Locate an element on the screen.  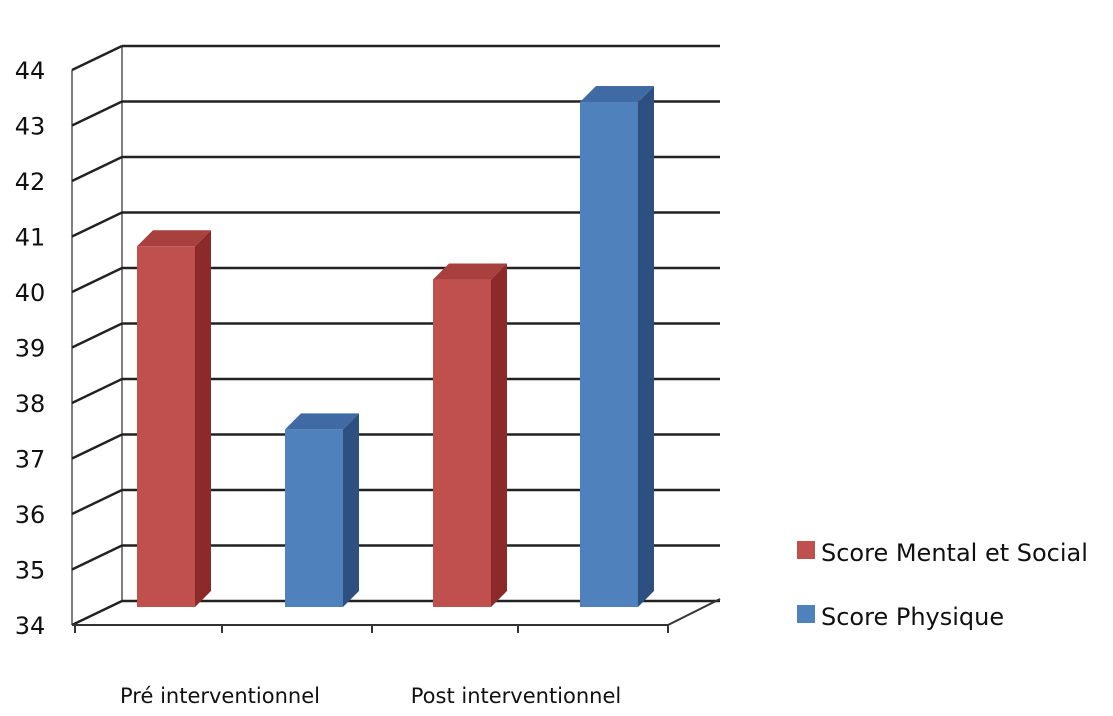
y-tick-label: 34 is located at coordinates (30, 626).